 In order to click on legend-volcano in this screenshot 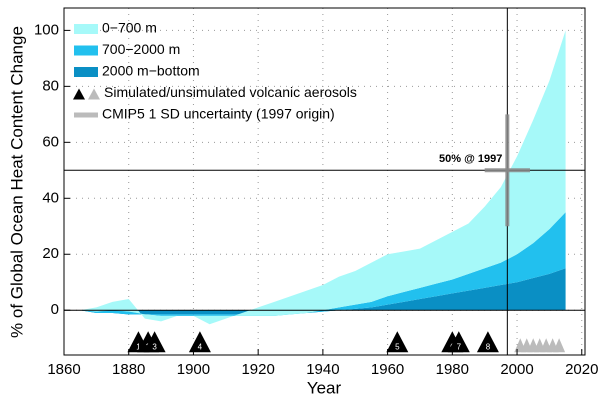, I will do `click(79, 94)`.